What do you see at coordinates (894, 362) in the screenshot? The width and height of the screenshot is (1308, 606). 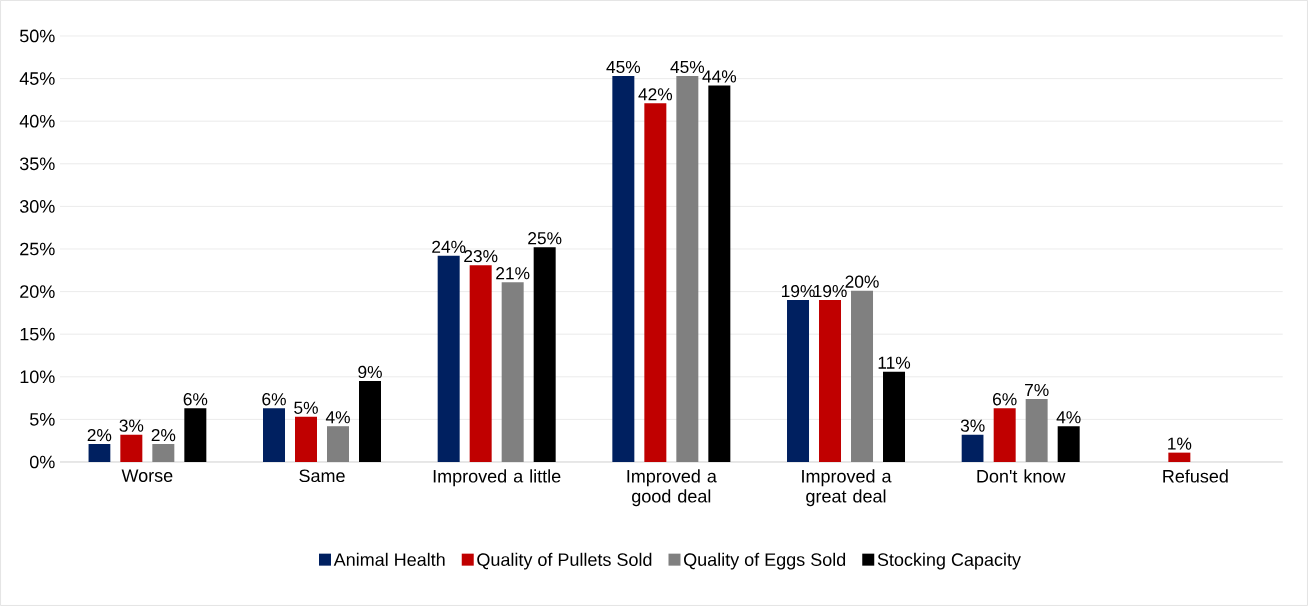 I see `data-label: 11%` at bounding box center [894, 362].